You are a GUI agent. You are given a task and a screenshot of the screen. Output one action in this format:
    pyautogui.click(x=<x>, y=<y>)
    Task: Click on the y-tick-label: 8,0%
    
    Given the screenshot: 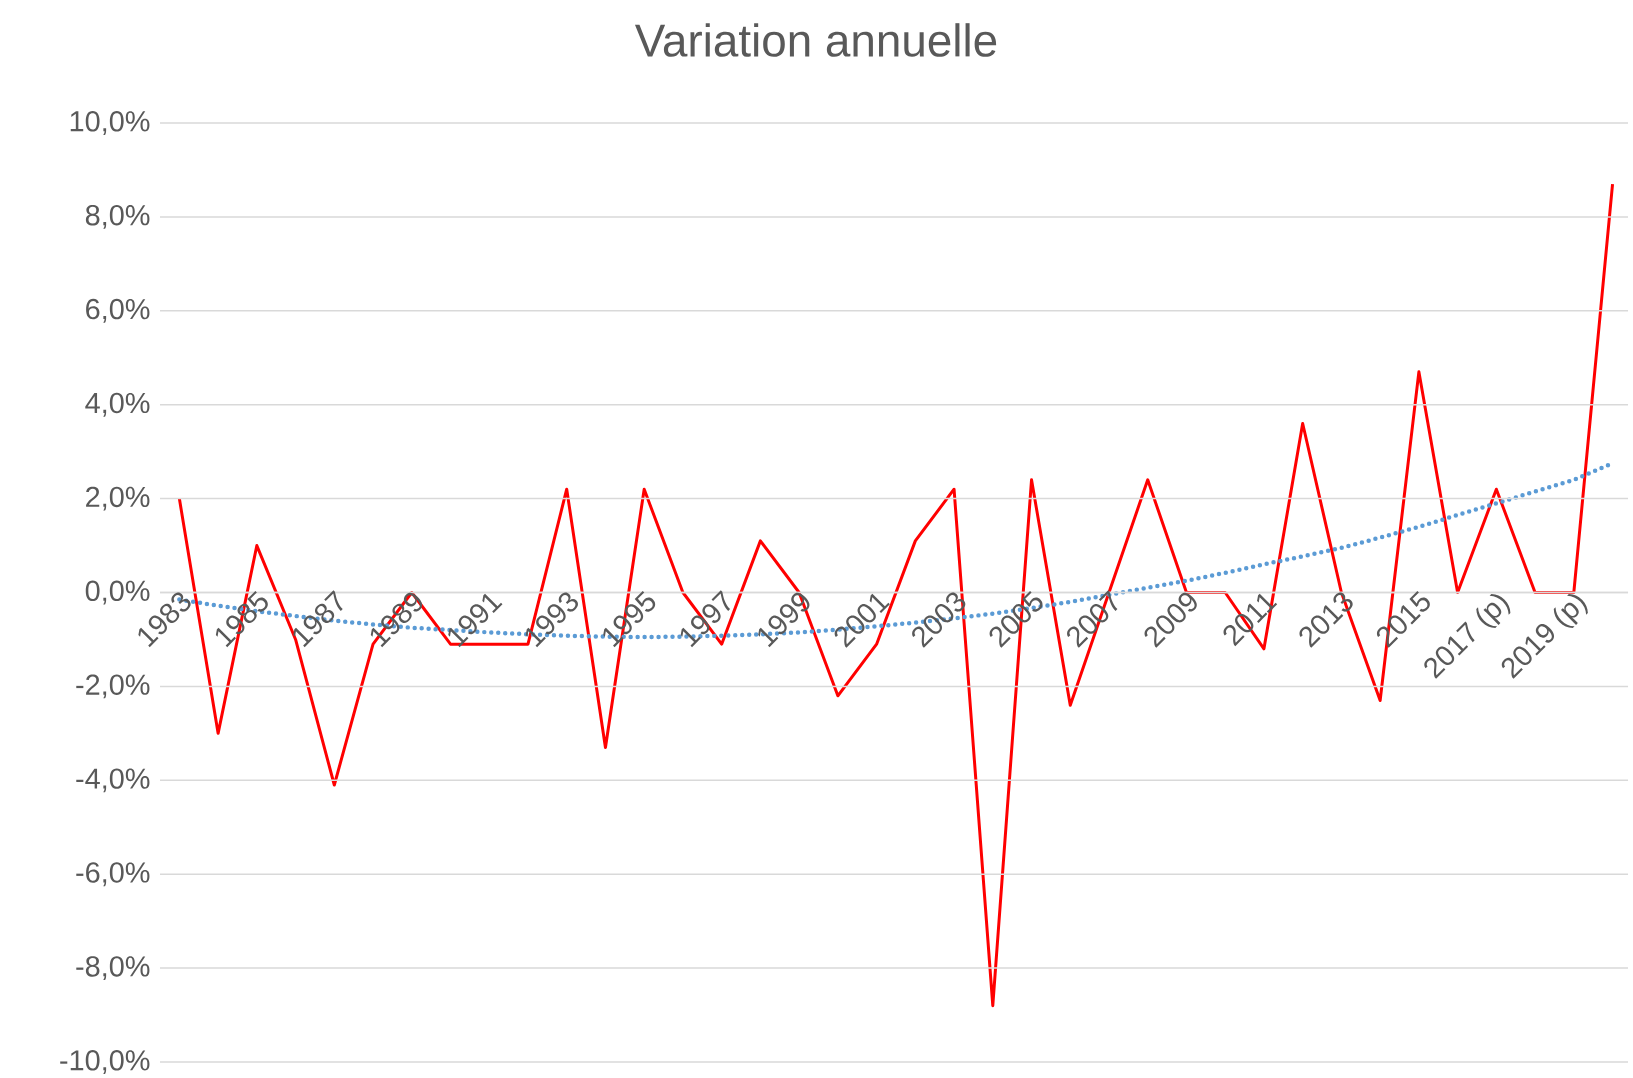 What is the action you would take?
    pyautogui.click(x=117, y=216)
    